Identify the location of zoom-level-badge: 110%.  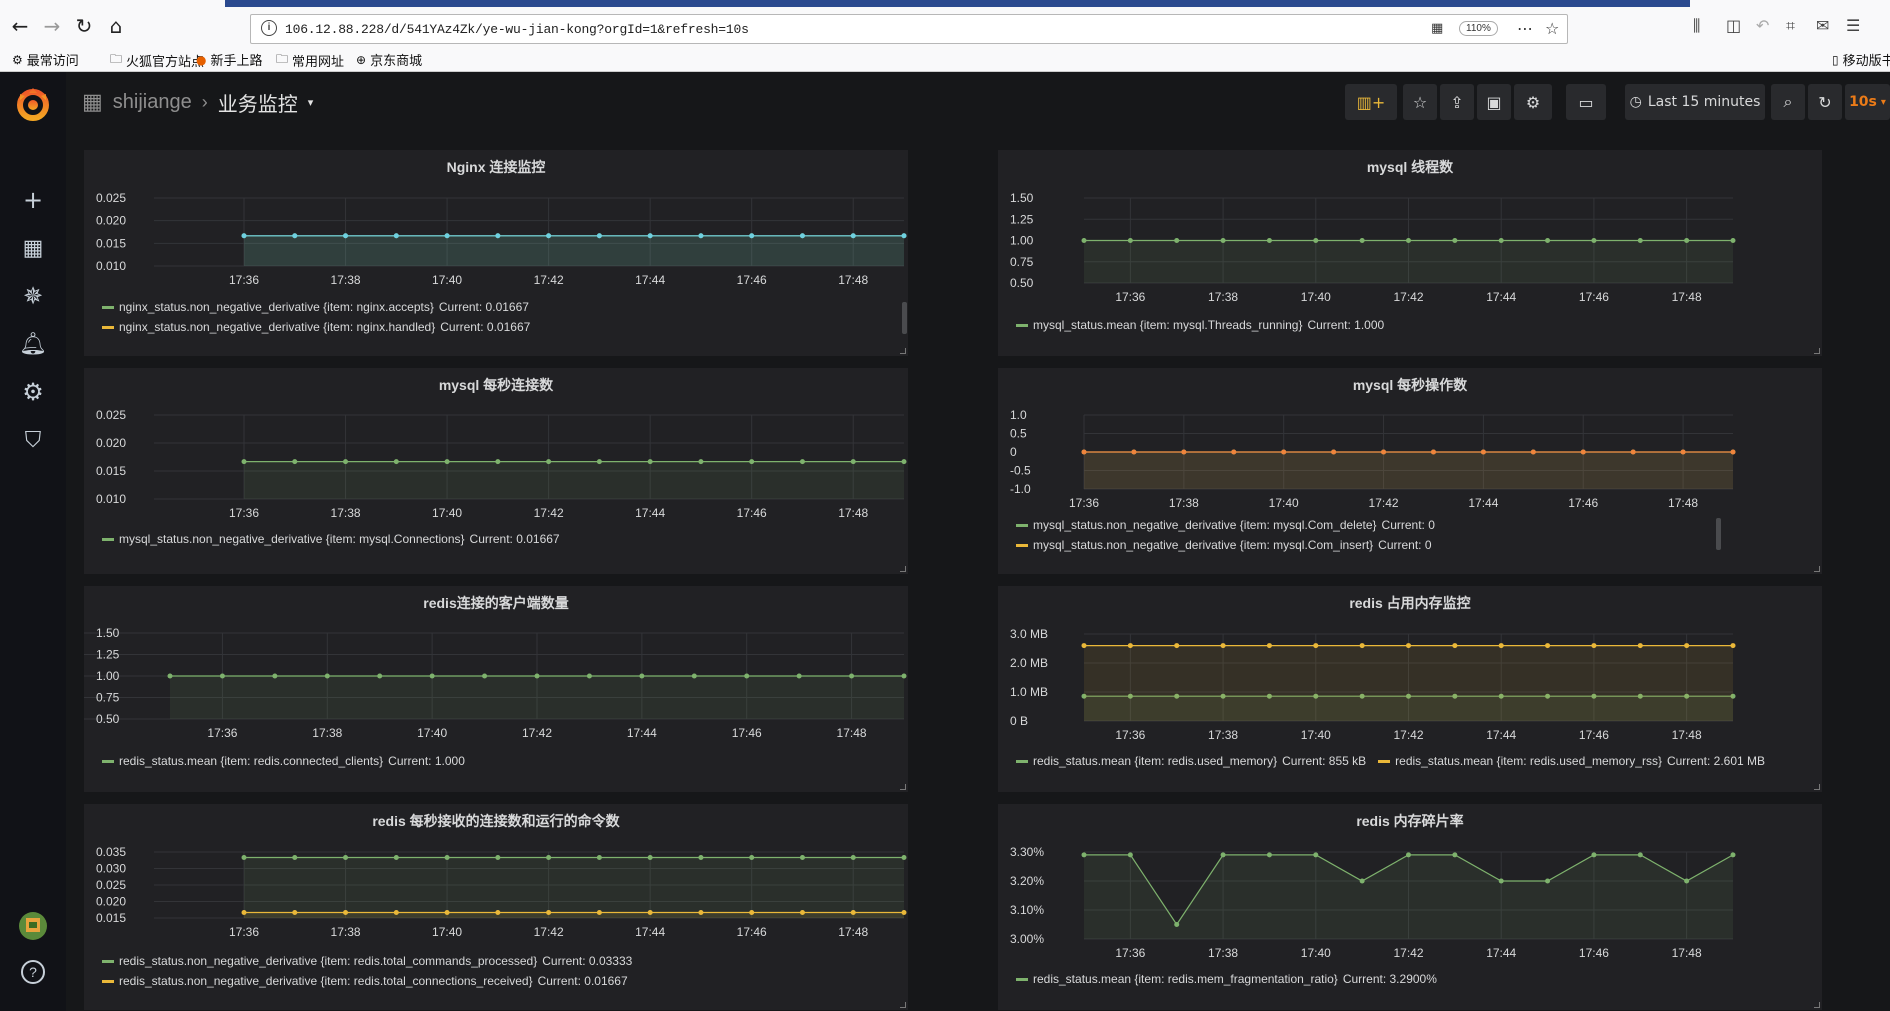
(1478, 28).